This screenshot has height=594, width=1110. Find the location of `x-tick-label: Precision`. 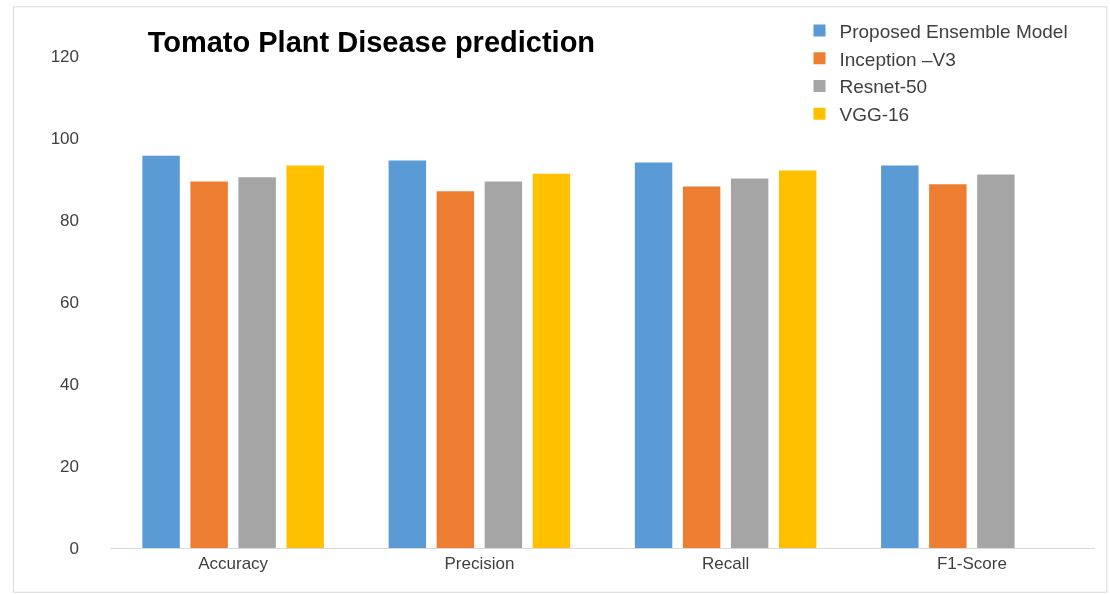

x-tick-label: Precision is located at coordinates (479, 564).